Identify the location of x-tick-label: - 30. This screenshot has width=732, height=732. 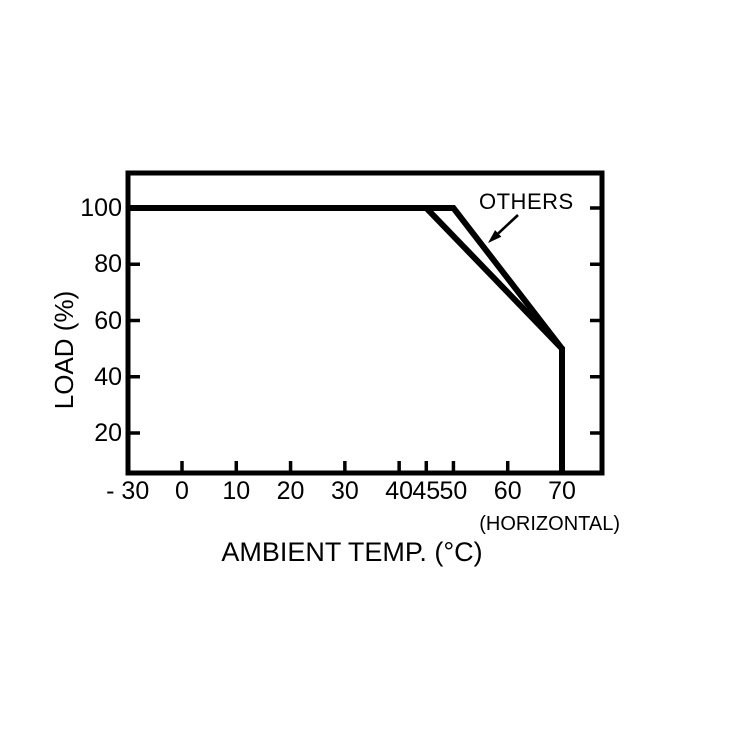
(128, 491).